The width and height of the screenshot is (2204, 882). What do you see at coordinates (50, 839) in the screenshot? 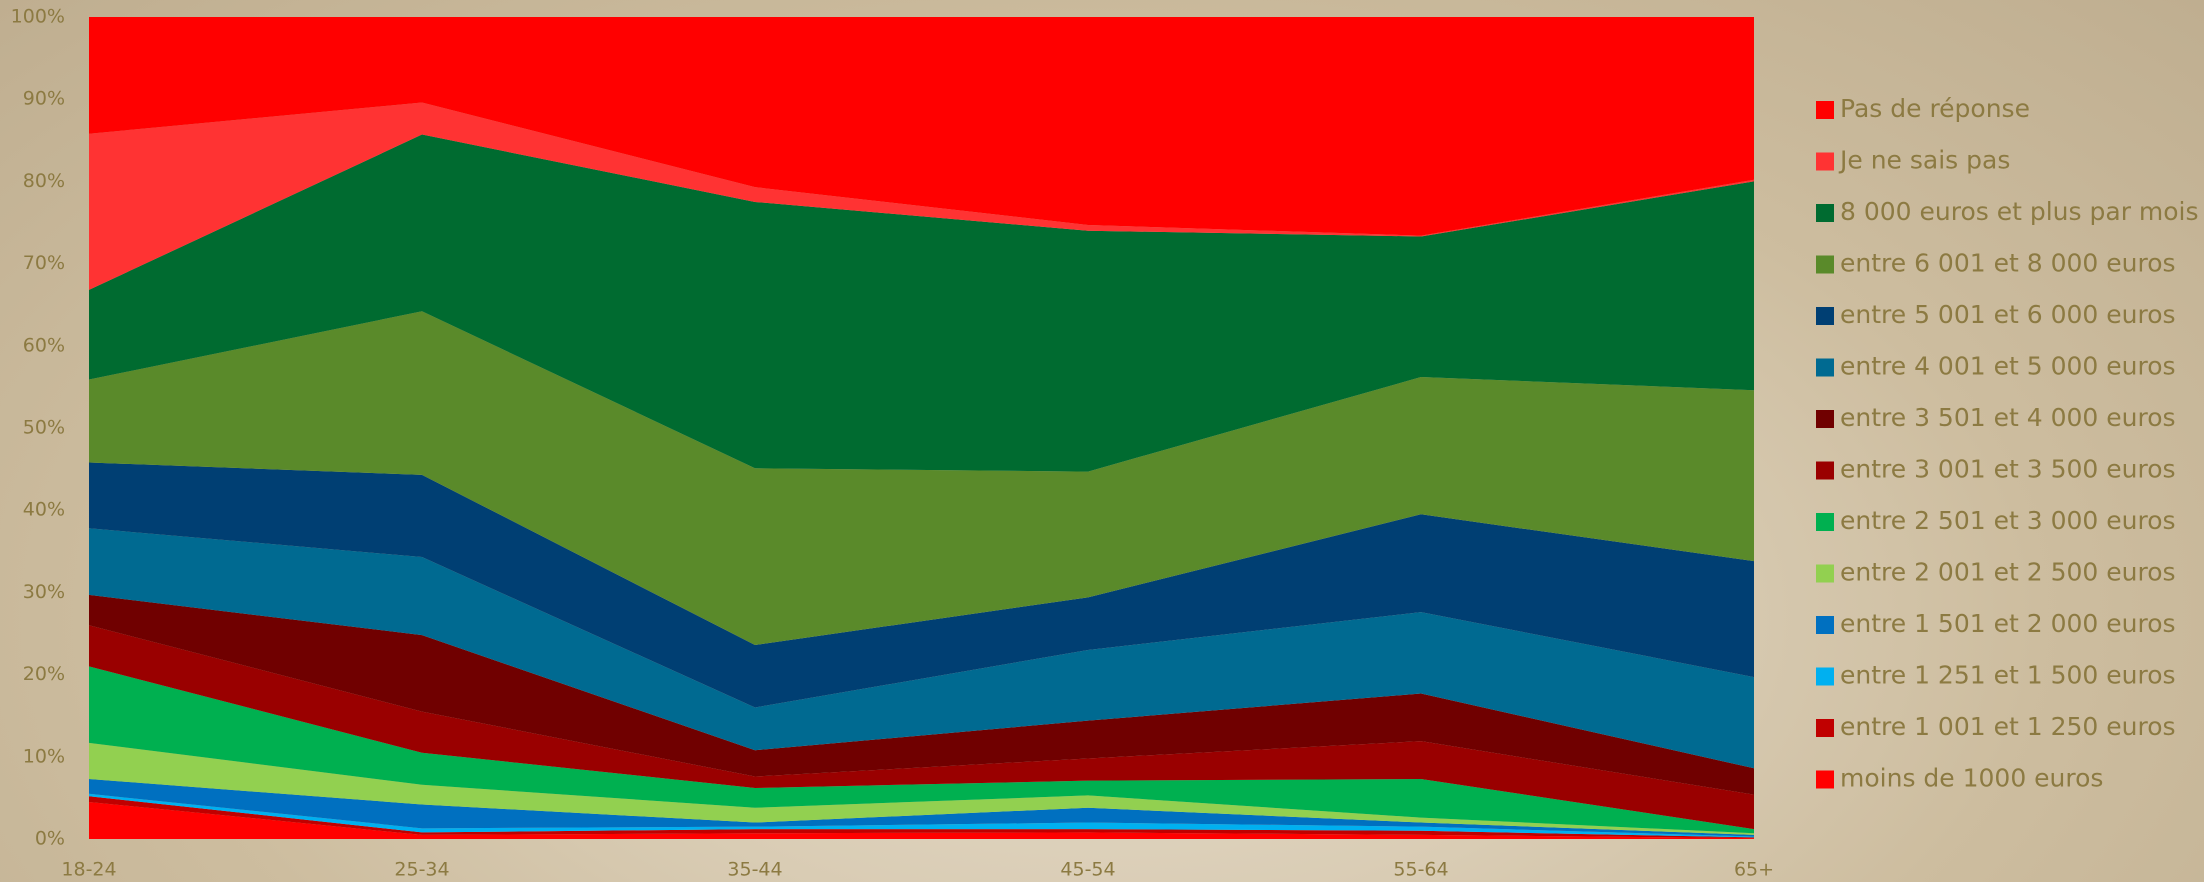
I see `y-tick-label: 0%` at bounding box center [50, 839].